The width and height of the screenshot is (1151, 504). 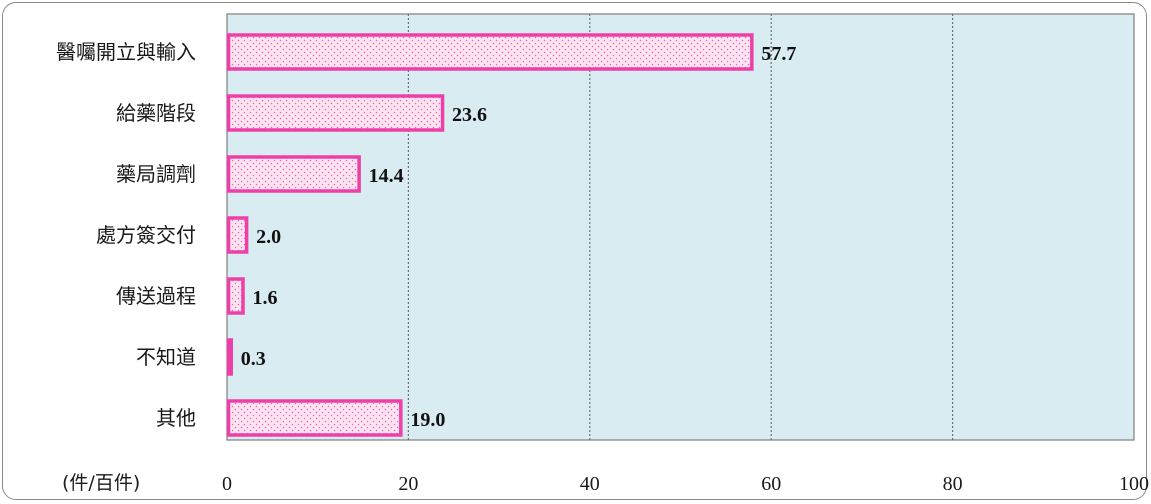 What do you see at coordinates (265, 298) in the screenshot?
I see `value-label-4: 1.6` at bounding box center [265, 298].